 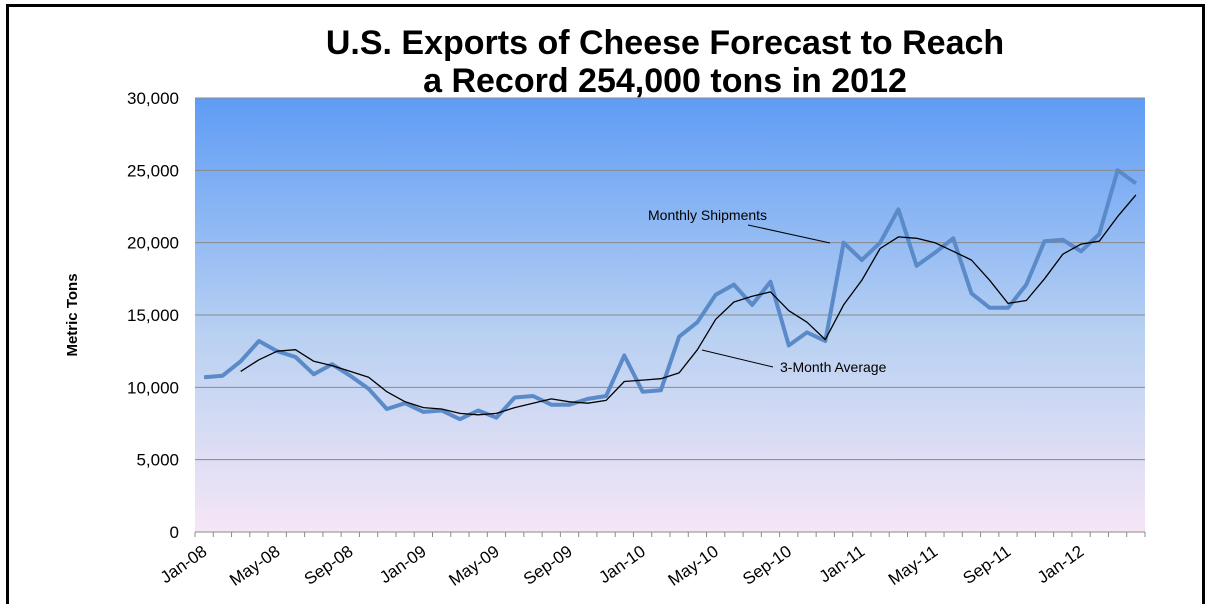 What do you see at coordinates (693, 566) in the screenshot?
I see `x-tick-label: May-10` at bounding box center [693, 566].